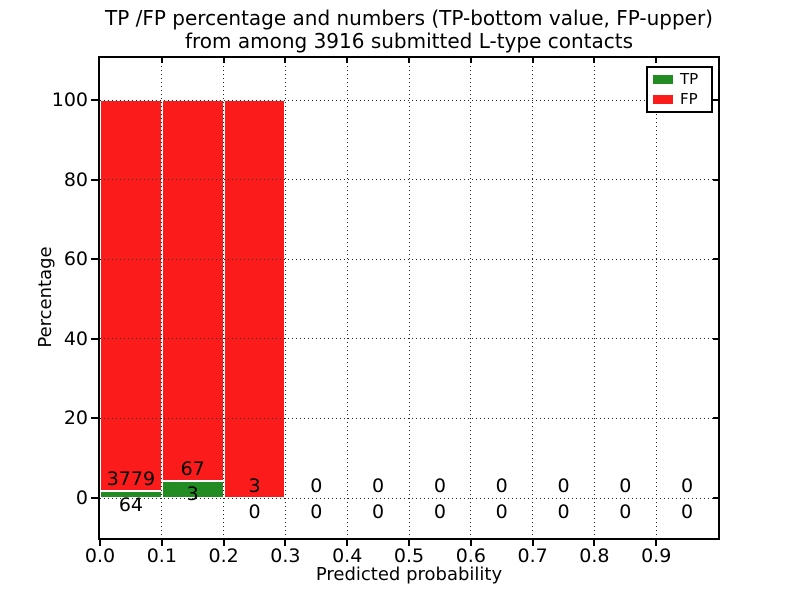 This screenshot has width=800, height=600. Describe the element at coordinates (532, 556) in the screenshot. I see `x-tick-label: 0.7` at that location.